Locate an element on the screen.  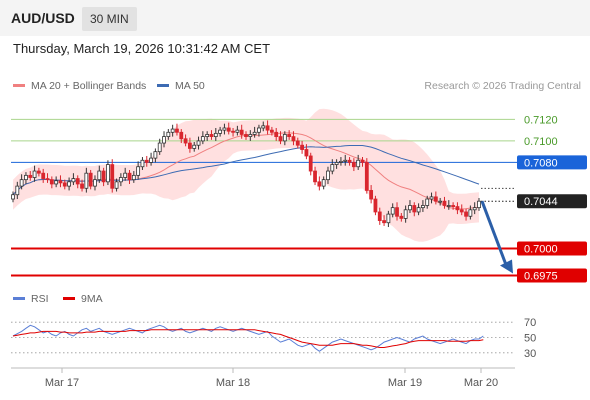
timeframe-button: 30 MIN is located at coordinates (109, 19).